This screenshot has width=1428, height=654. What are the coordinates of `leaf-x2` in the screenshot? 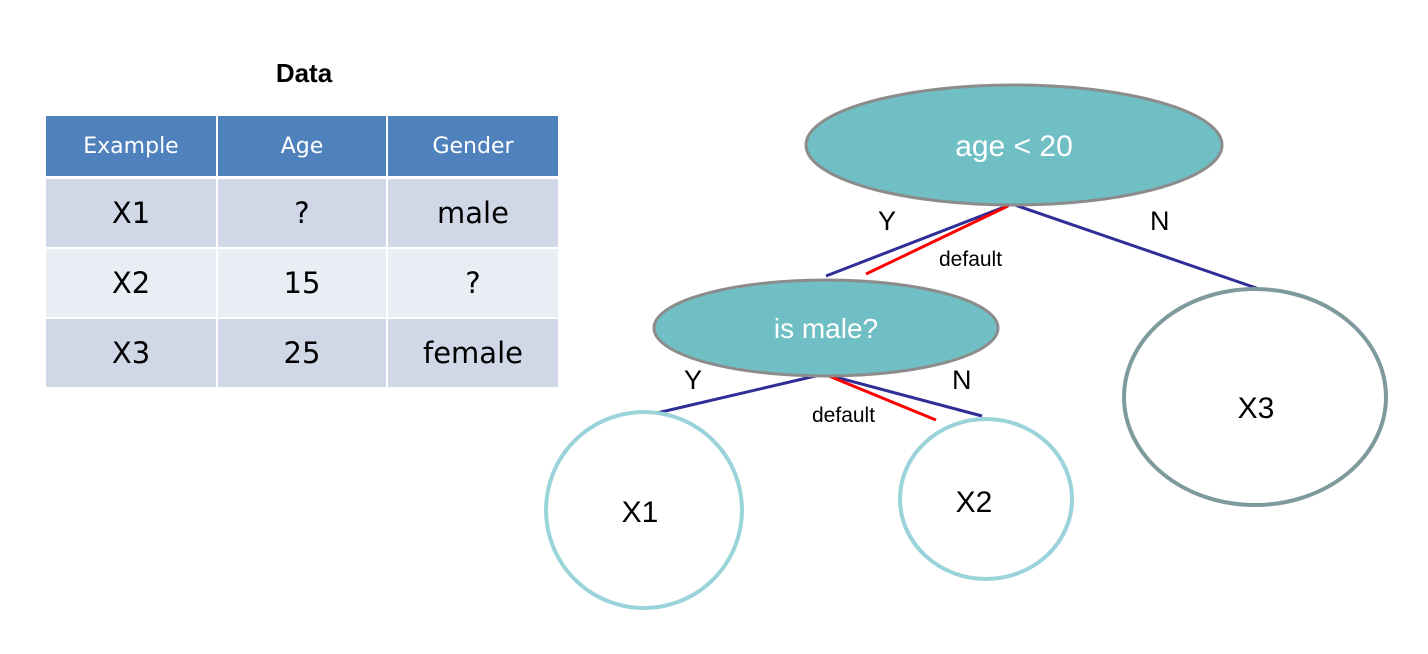 It's located at (986, 499).